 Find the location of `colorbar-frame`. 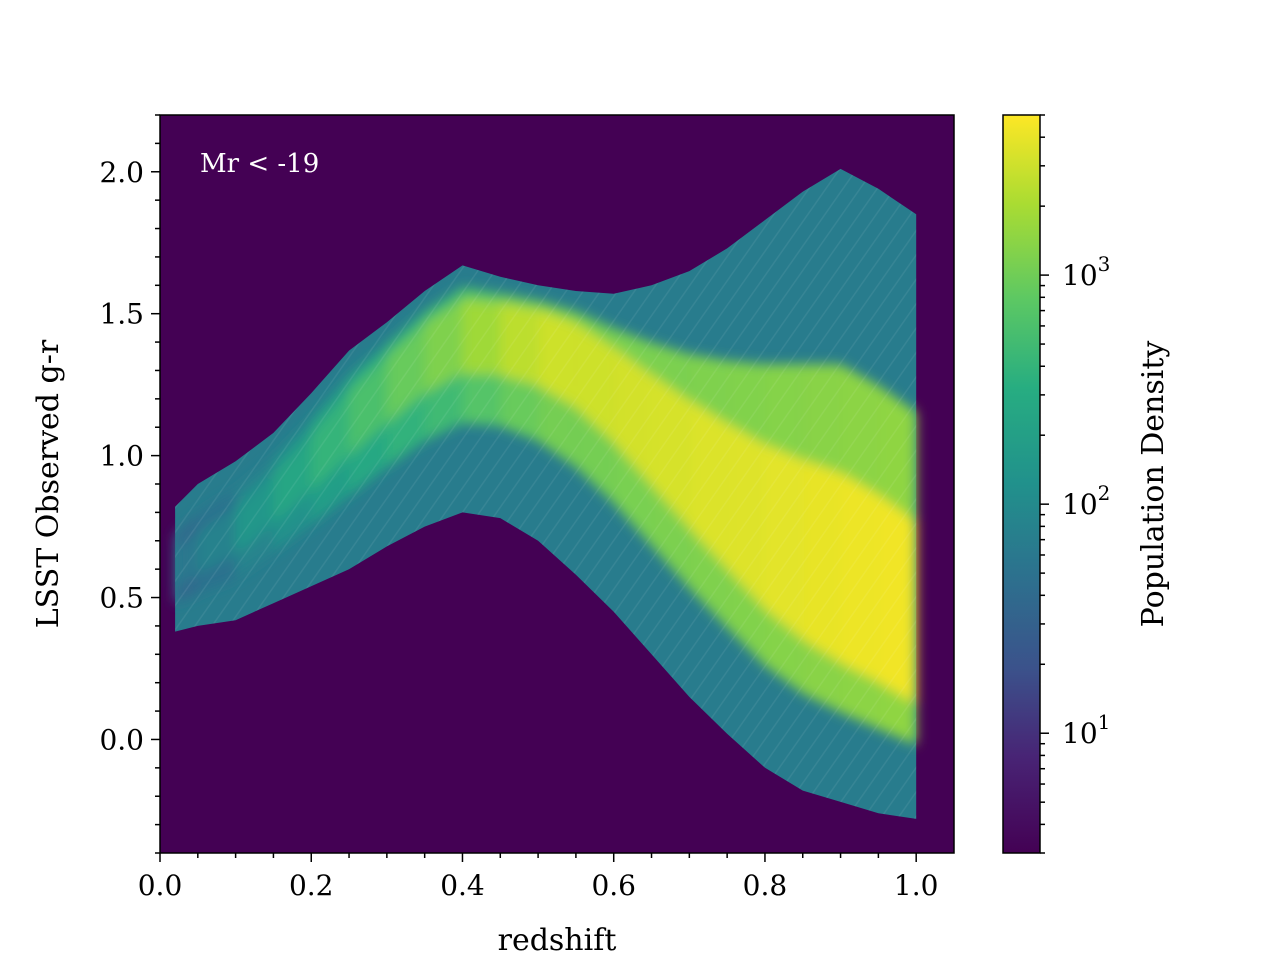

colorbar-frame is located at coordinates (1021, 484).